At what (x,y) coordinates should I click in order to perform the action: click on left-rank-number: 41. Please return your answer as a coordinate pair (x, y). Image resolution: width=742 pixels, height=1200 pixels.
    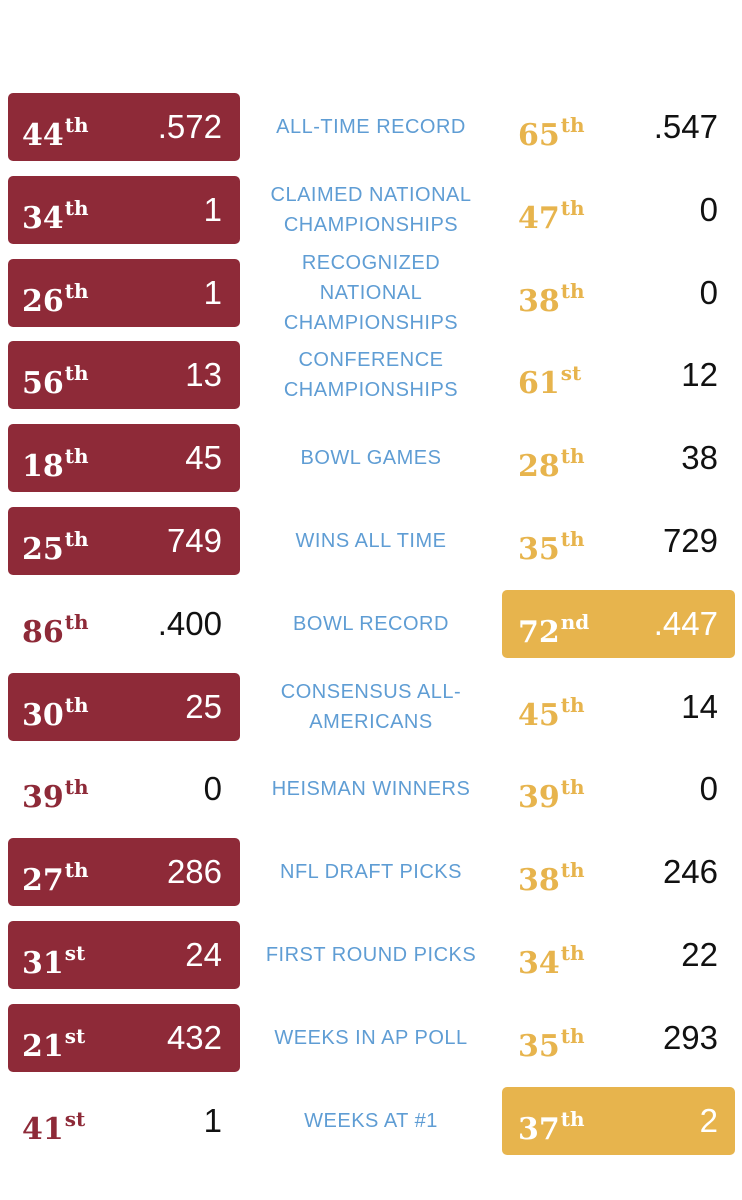
    Looking at the image, I should click on (43, 1129).